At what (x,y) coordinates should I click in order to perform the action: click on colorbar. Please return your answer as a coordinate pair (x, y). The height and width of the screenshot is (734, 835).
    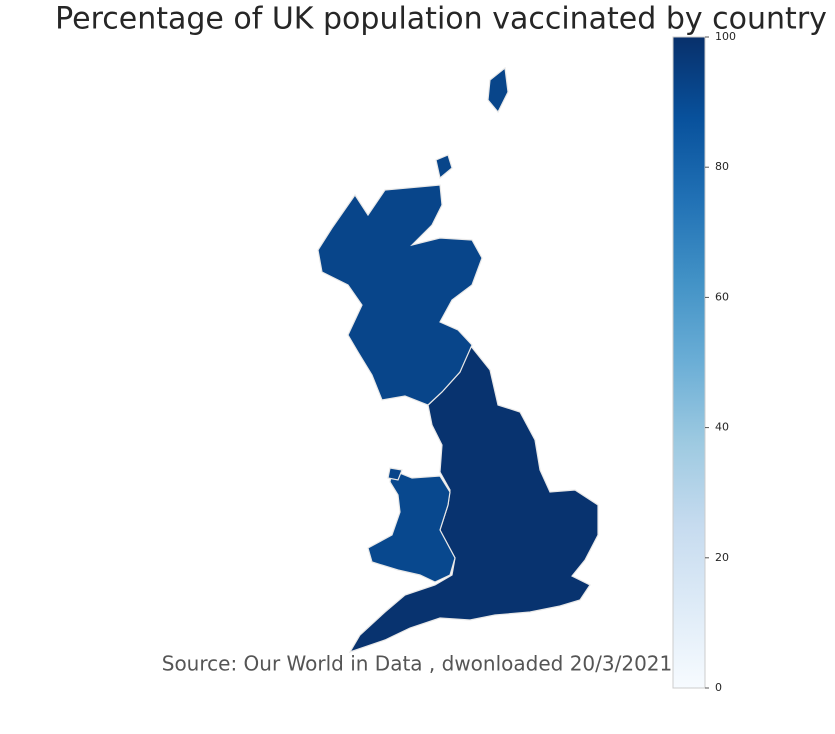
    Looking at the image, I should click on (689, 362).